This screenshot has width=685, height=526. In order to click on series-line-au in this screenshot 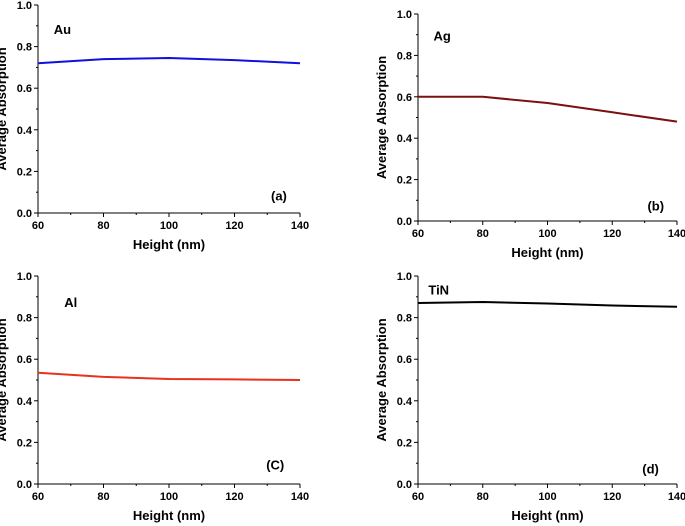, I will do `click(169, 61)`.